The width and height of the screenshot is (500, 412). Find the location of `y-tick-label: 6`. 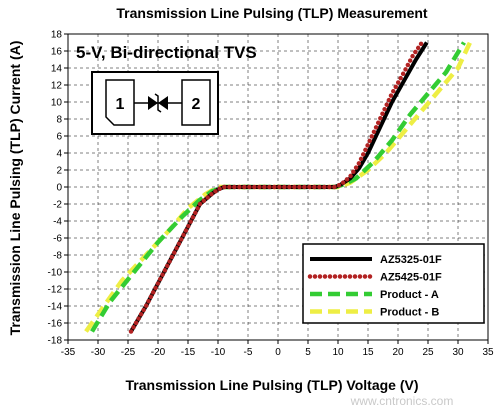

y-tick-label: 6 is located at coordinates (59, 137).